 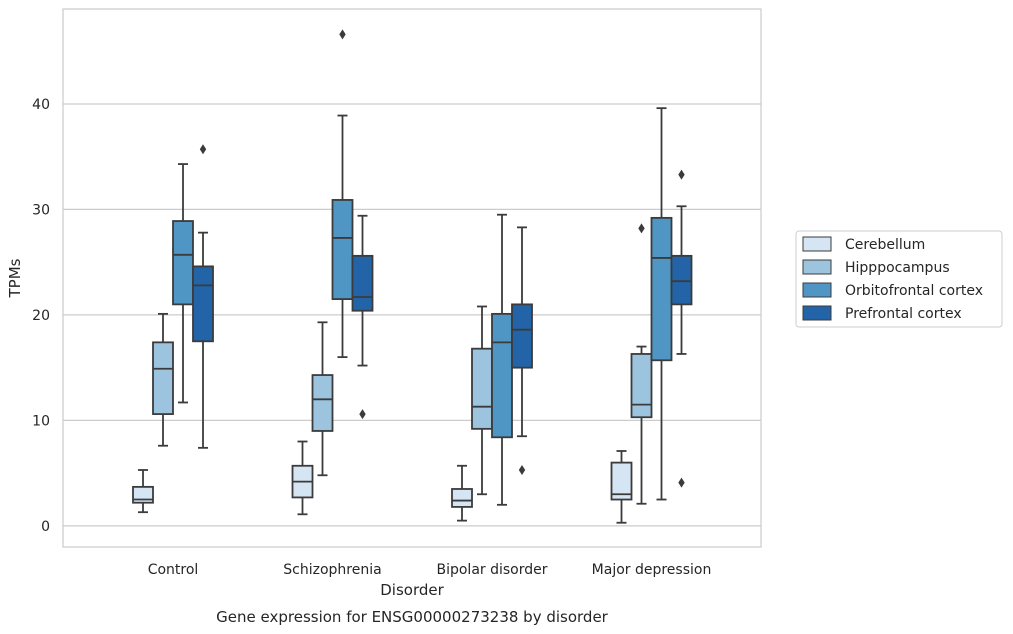 What do you see at coordinates (41, 210) in the screenshot?
I see `y-tick-label: 30` at bounding box center [41, 210].